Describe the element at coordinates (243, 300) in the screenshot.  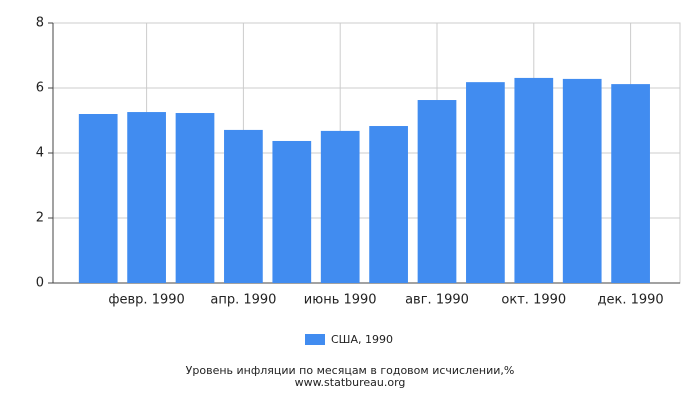
I see `x-tick-label: апр. 1990` at that location.